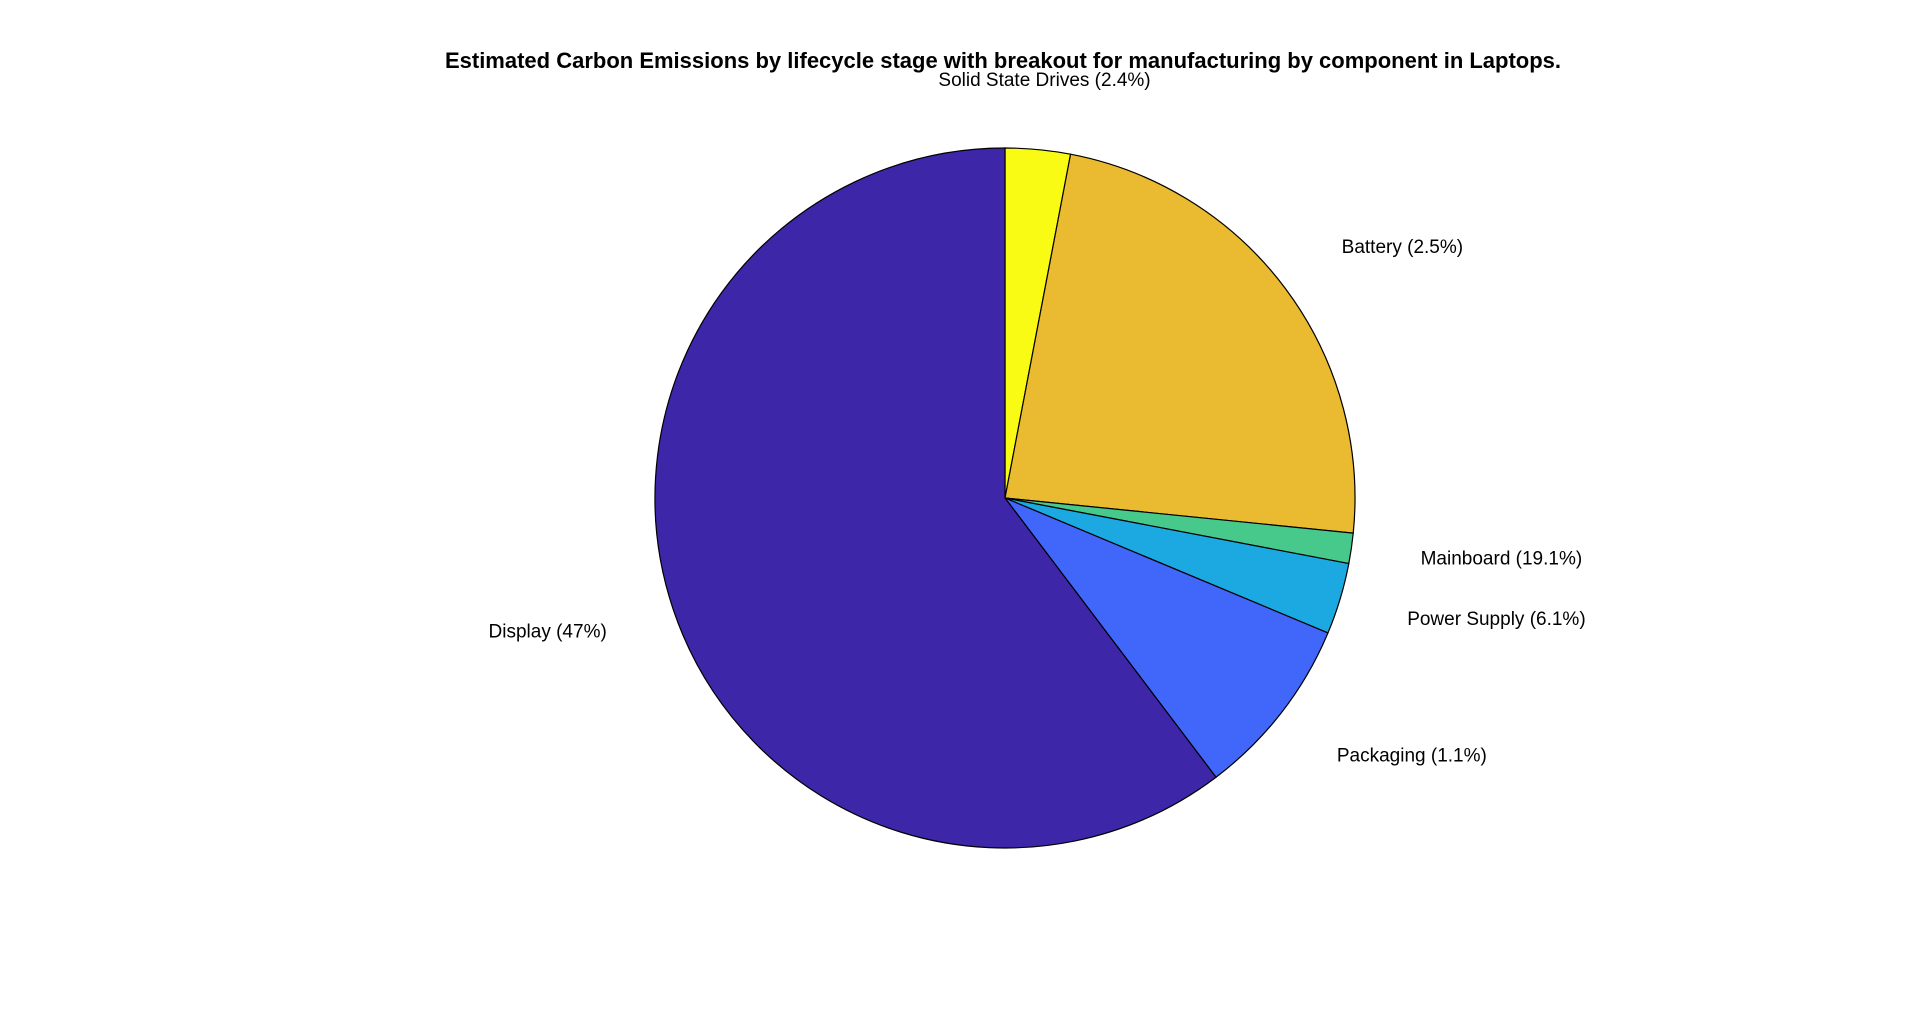  What do you see at coordinates (1044, 80) in the screenshot?
I see `pie-slice-label-0: Solid State Drives (2.4%)` at bounding box center [1044, 80].